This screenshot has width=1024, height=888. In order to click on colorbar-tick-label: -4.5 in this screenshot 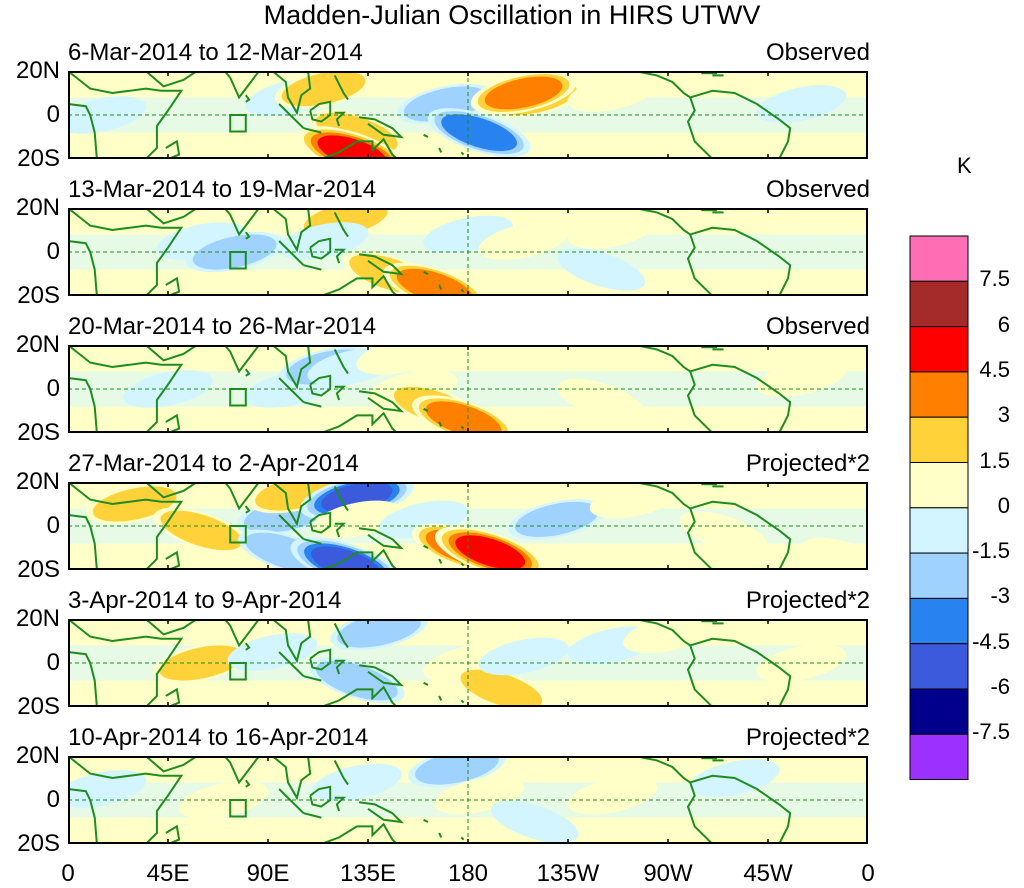, I will do `click(991, 641)`.